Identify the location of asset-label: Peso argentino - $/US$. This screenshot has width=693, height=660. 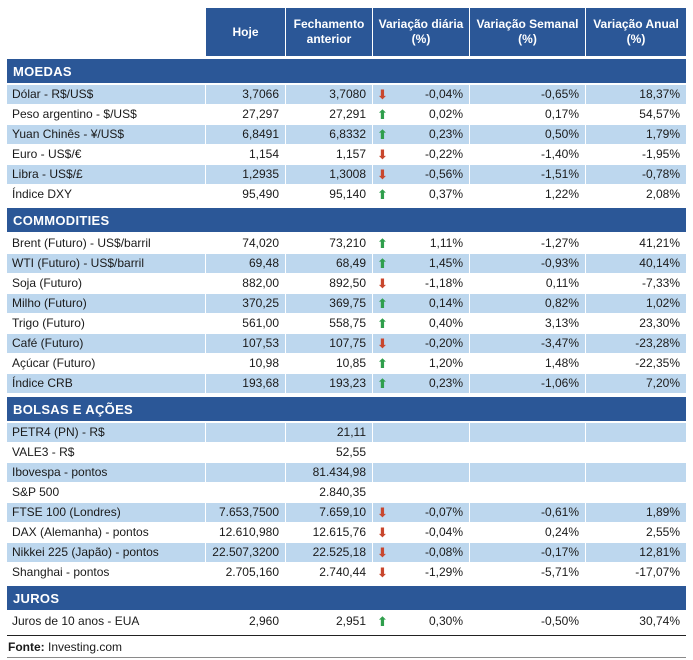
(106, 114).